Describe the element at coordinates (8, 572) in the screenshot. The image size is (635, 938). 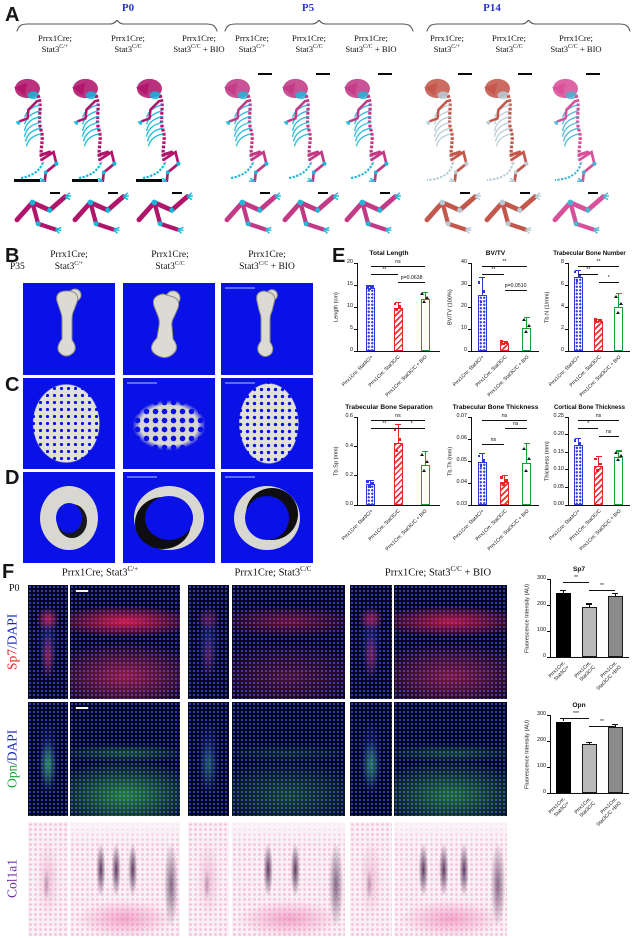
I see `panel-f-letter: F` at that location.